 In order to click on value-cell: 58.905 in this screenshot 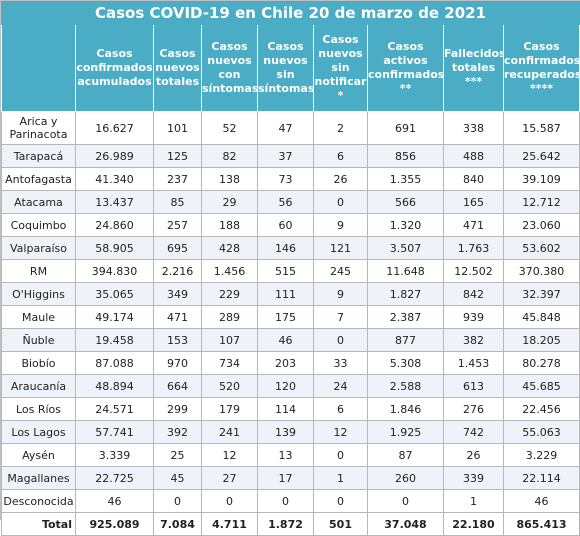, I will do `click(114, 248)`.